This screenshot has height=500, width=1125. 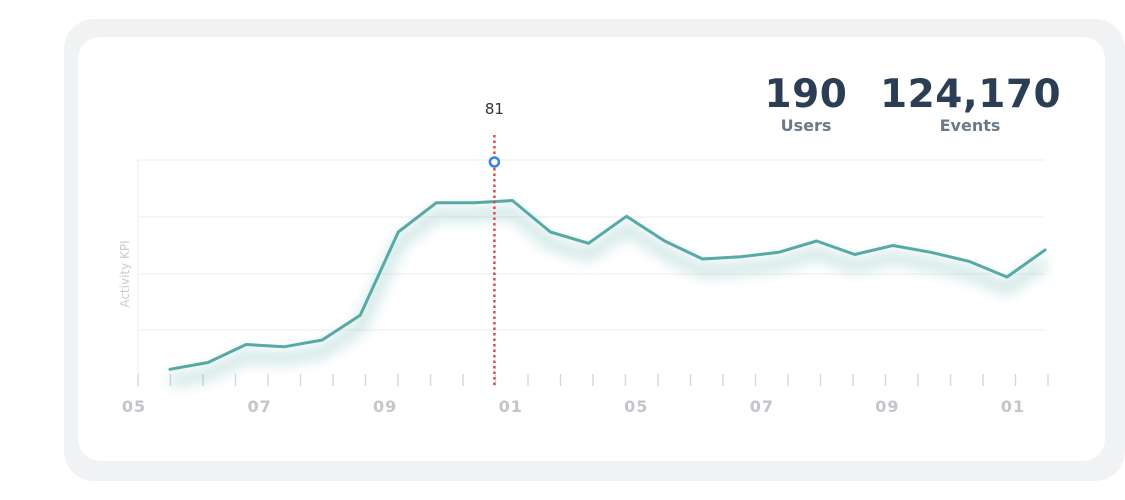 What do you see at coordinates (494, 109) in the screenshot?
I see `highlight-value-label: 81` at bounding box center [494, 109].